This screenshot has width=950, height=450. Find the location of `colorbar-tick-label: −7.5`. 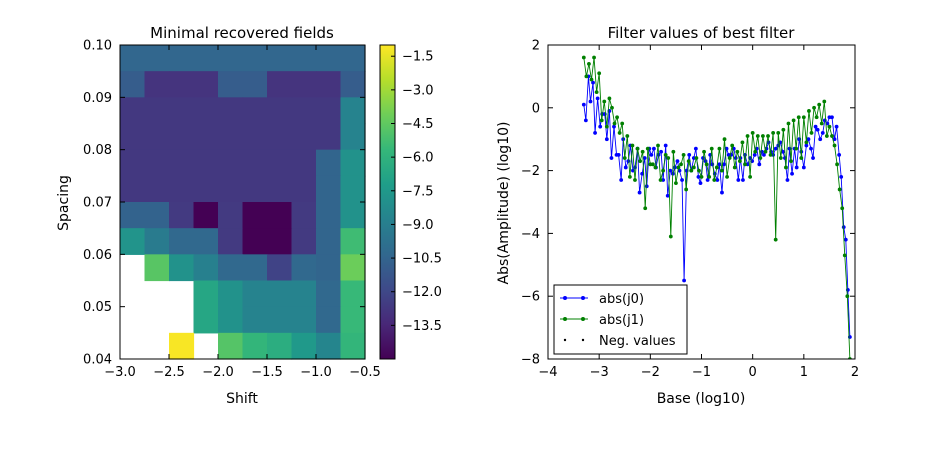

colorbar-tick-label: −7.5 is located at coordinates (418, 191).